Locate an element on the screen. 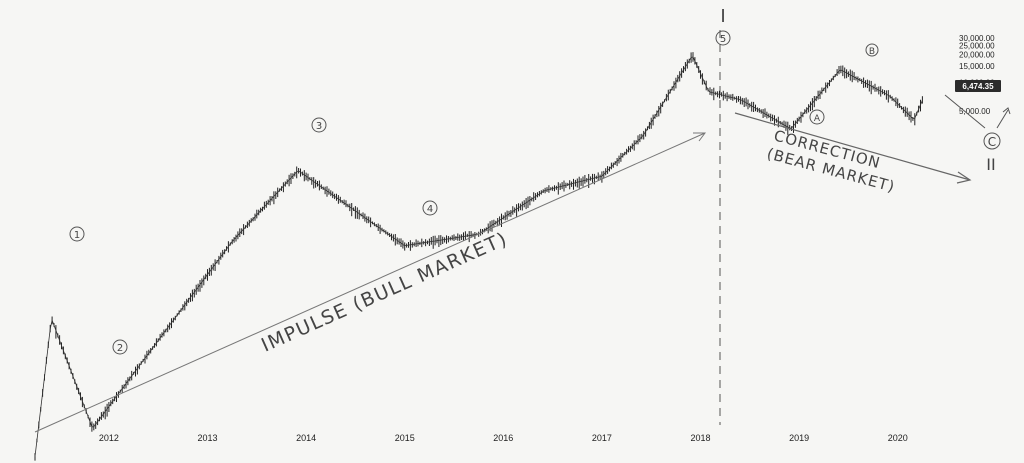  correction-arrow is located at coordinates (853, 148).